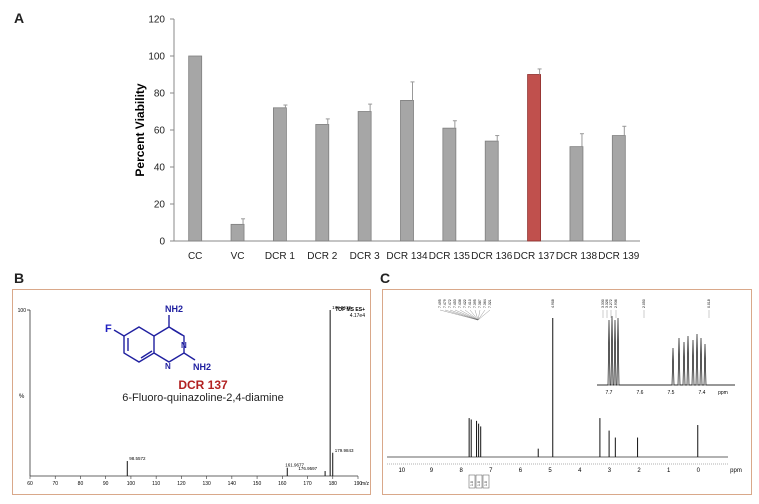  What do you see at coordinates (203, 385) in the screenshot?
I see `molecule-name: DCR 137` at bounding box center [203, 385].